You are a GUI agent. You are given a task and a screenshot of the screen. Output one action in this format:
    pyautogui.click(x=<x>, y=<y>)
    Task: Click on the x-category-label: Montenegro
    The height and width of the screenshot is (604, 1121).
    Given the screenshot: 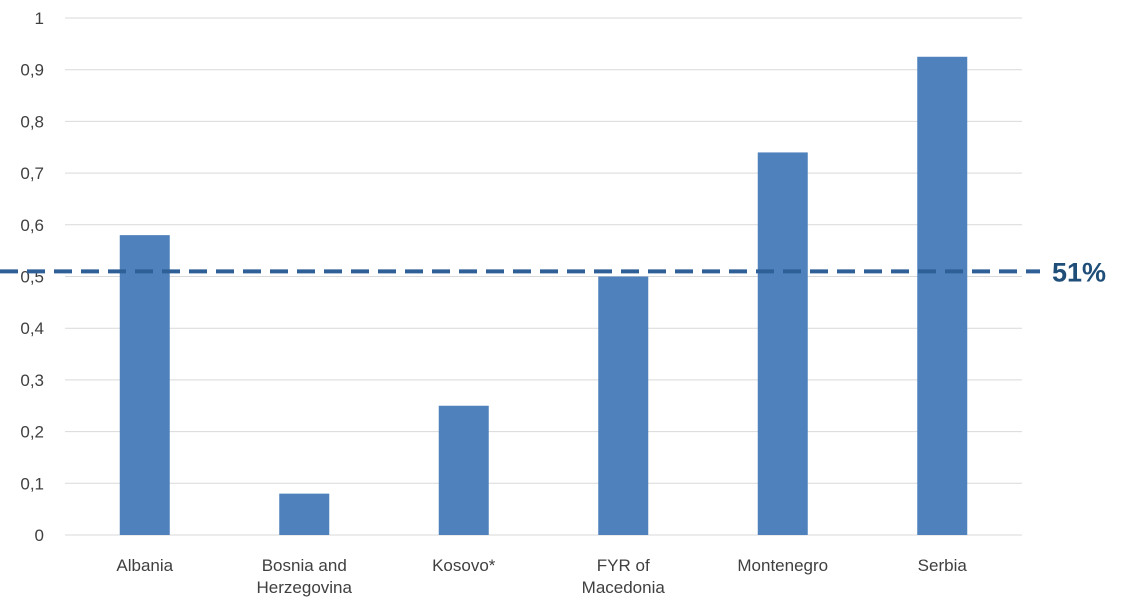 What is the action you would take?
    pyautogui.click(x=782, y=565)
    